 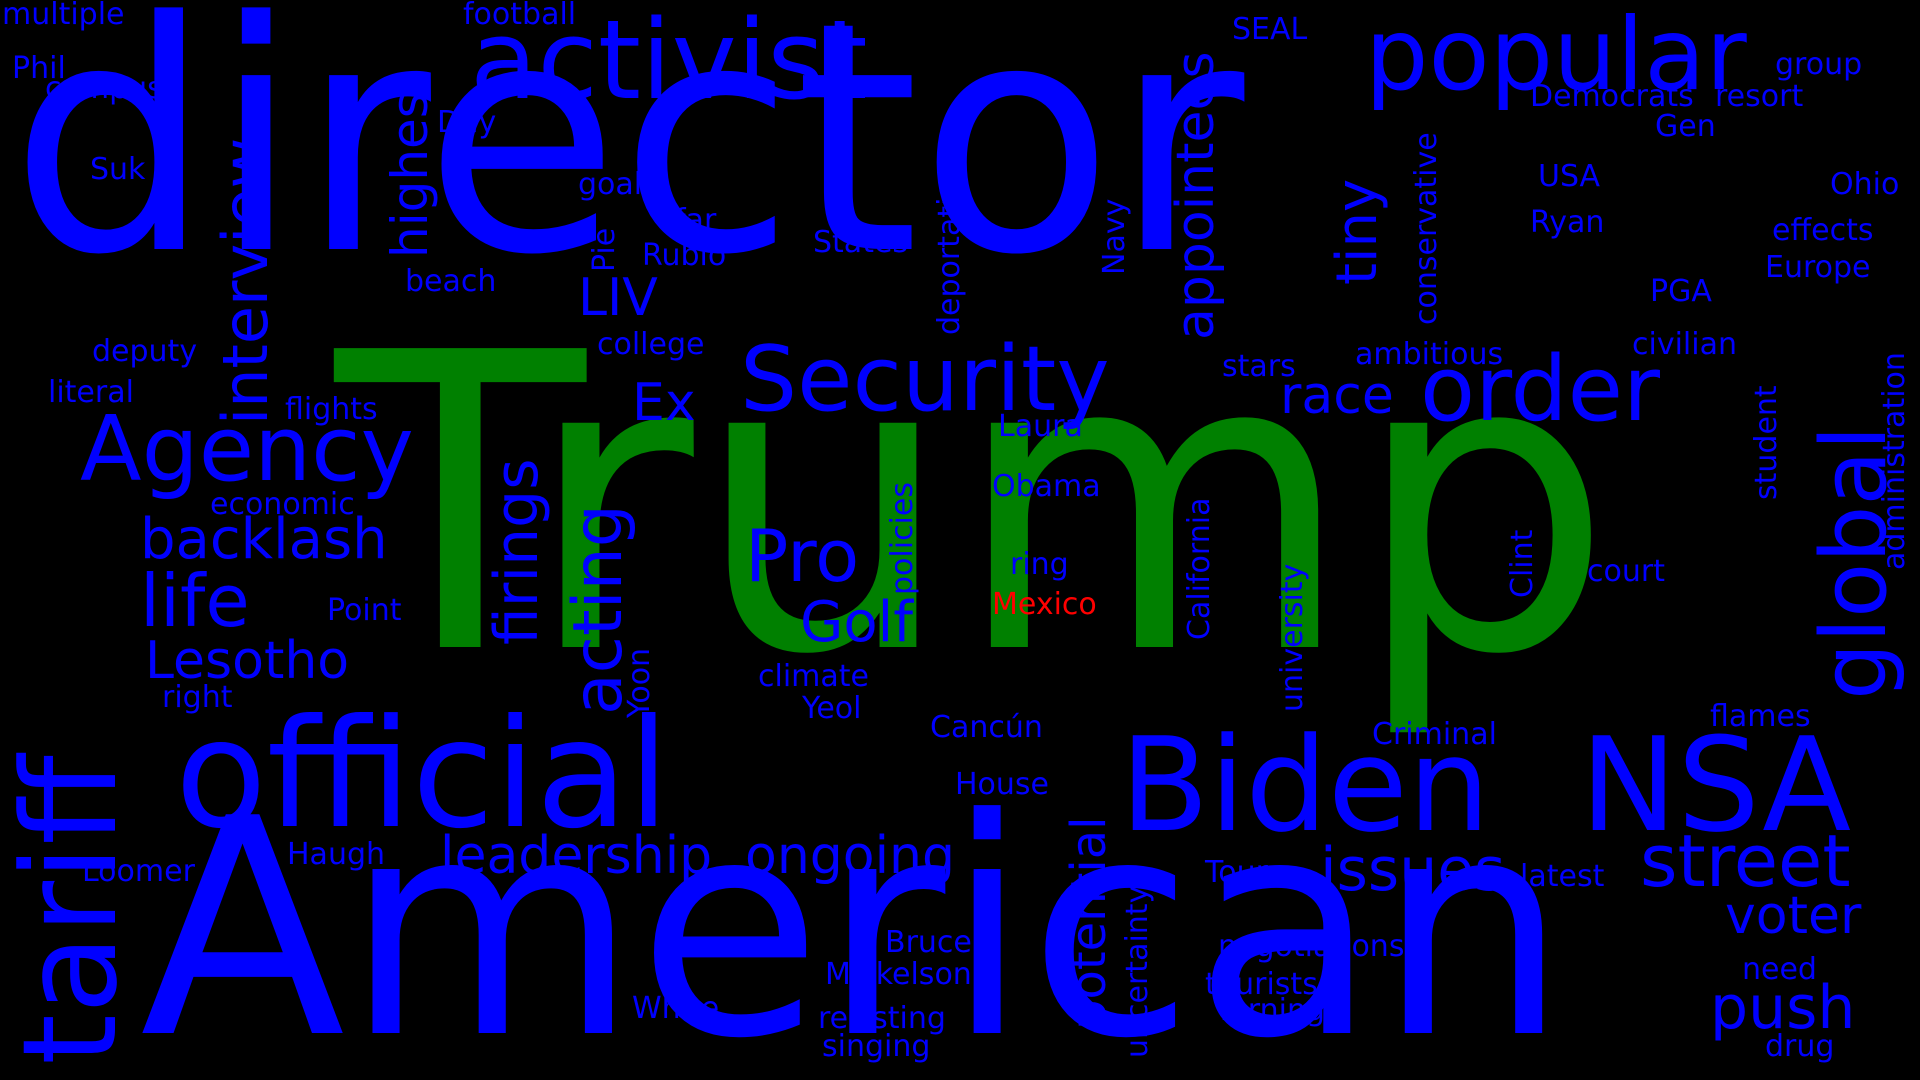 What do you see at coordinates (1357, 231) in the screenshot?
I see `word-tiny: tiny` at bounding box center [1357, 231].